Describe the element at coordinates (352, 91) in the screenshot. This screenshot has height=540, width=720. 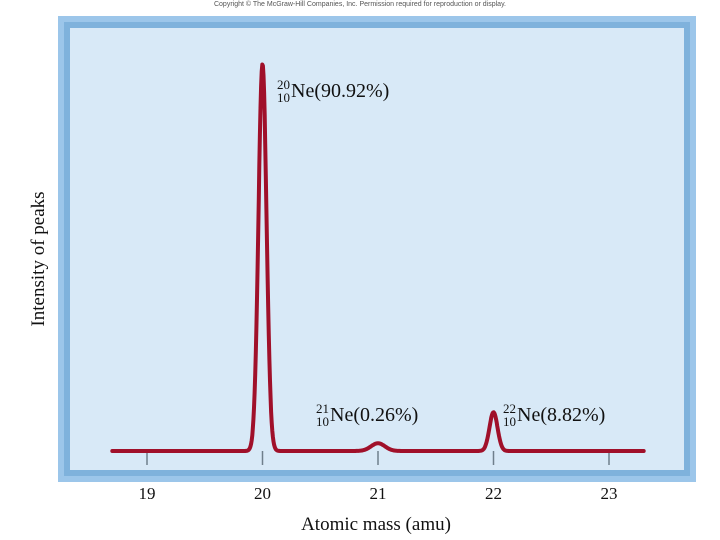
I see `abundance: (90.92%)` at that location.